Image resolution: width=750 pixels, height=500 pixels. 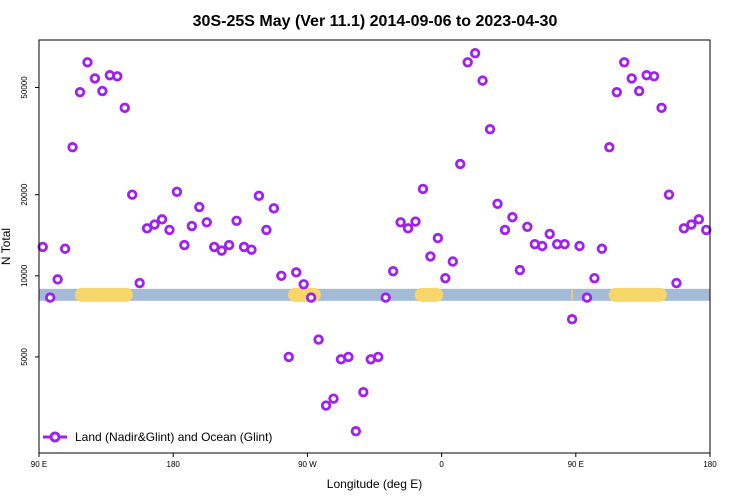 I want to click on y-tick-label: 5000, so click(x=24, y=356).